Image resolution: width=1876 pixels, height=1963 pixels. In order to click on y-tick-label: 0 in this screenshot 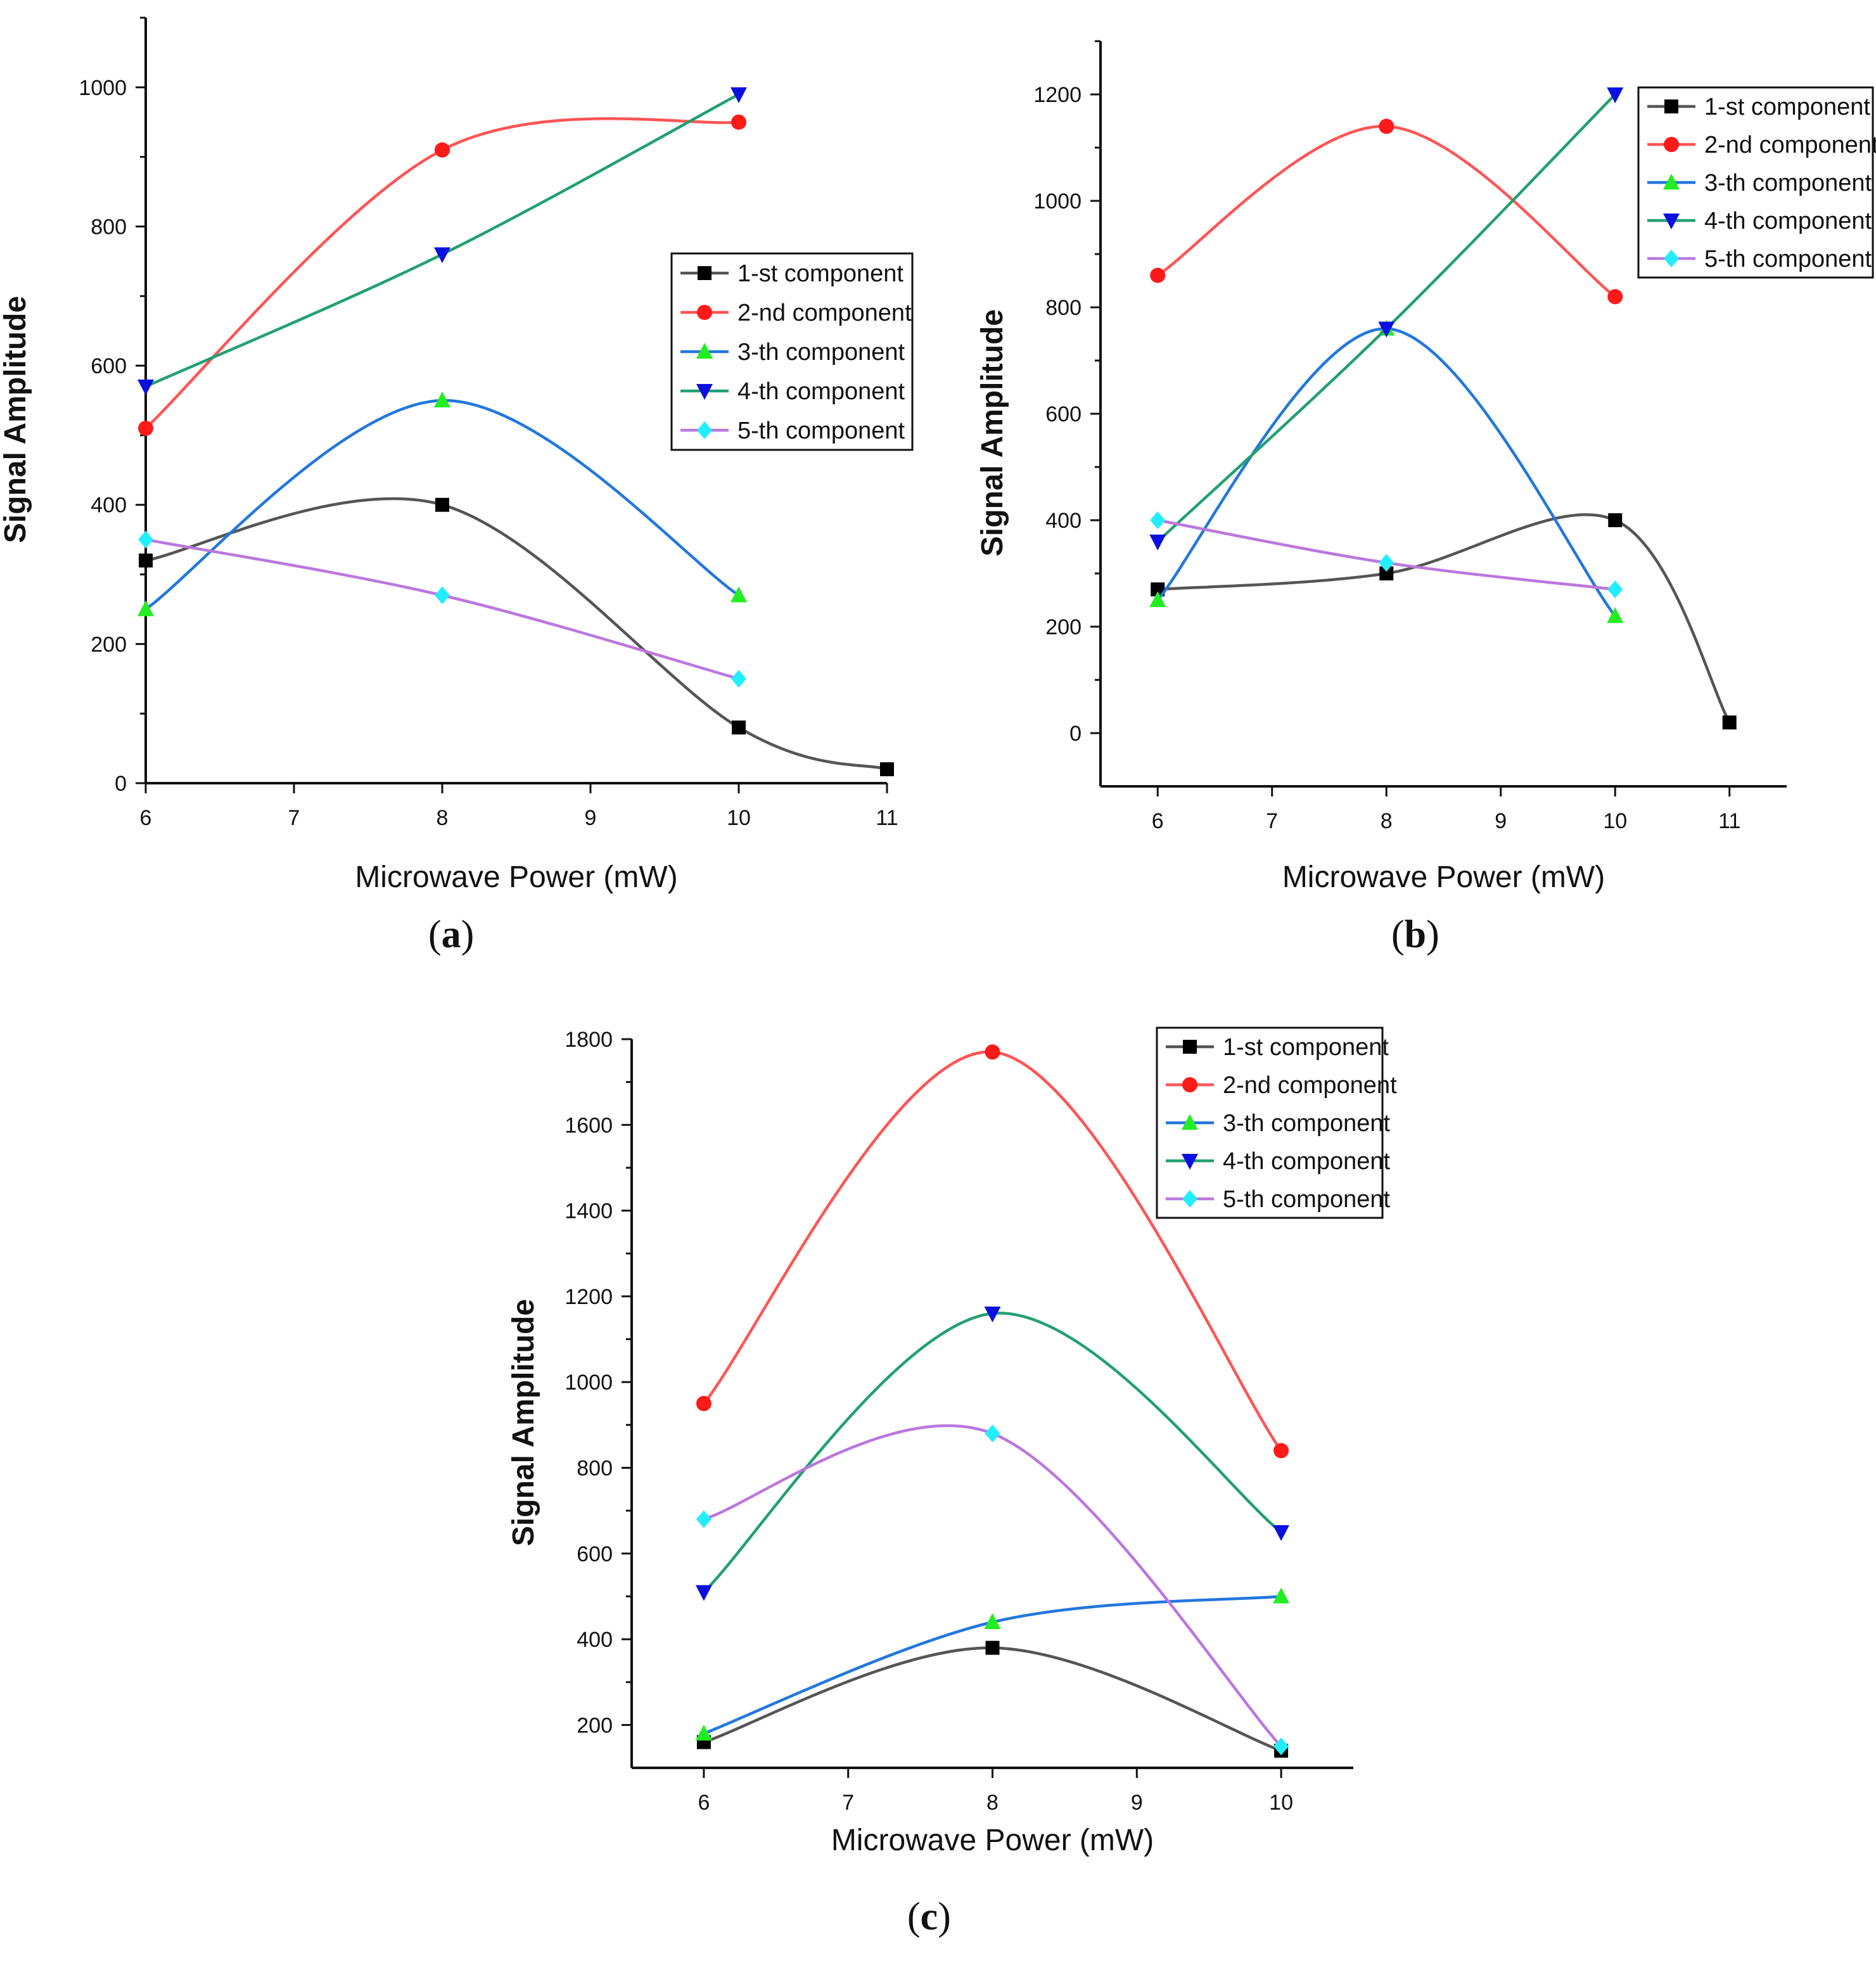, I will do `click(121, 784)`.